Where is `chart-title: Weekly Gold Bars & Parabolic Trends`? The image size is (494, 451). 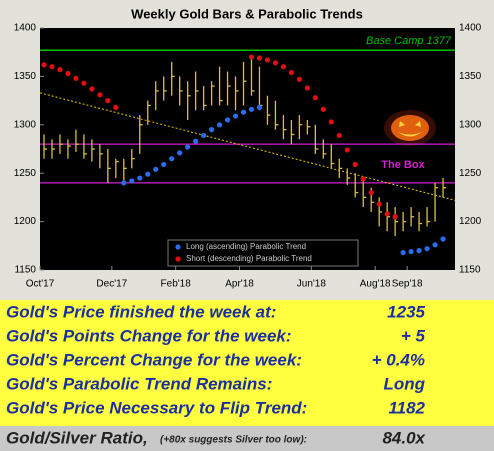
chart-title: Weekly Gold Bars & Parabolic Trends is located at coordinates (247, 13).